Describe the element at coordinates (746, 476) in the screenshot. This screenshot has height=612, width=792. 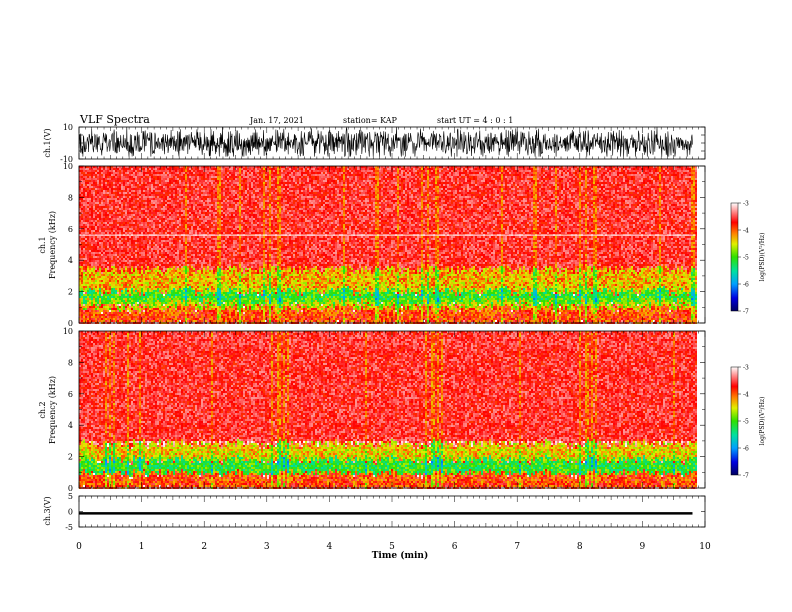
I see `ch2-colorbar-tick-label: -7` at that location.